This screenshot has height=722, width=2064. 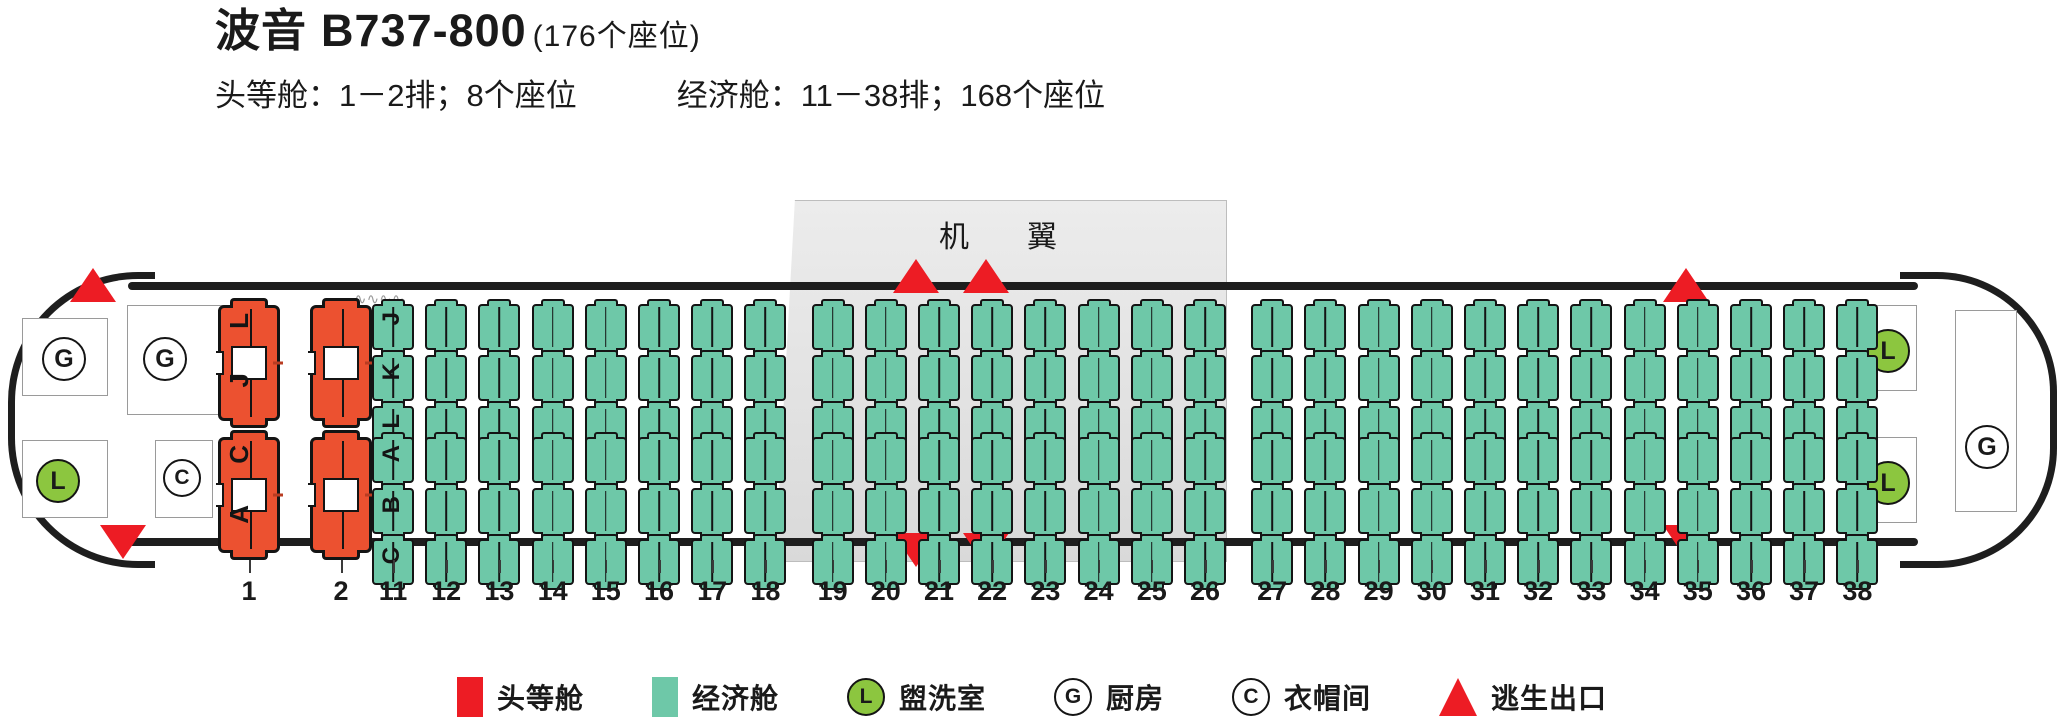 What do you see at coordinates (393, 327) in the screenshot?
I see `economy-seat-11J` at bounding box center [393, 327].